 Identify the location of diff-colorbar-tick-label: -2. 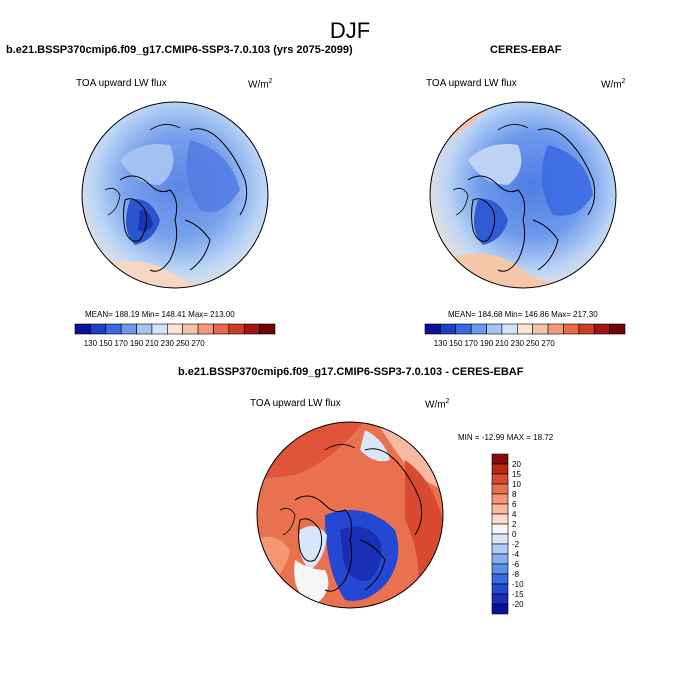
(516, 544).